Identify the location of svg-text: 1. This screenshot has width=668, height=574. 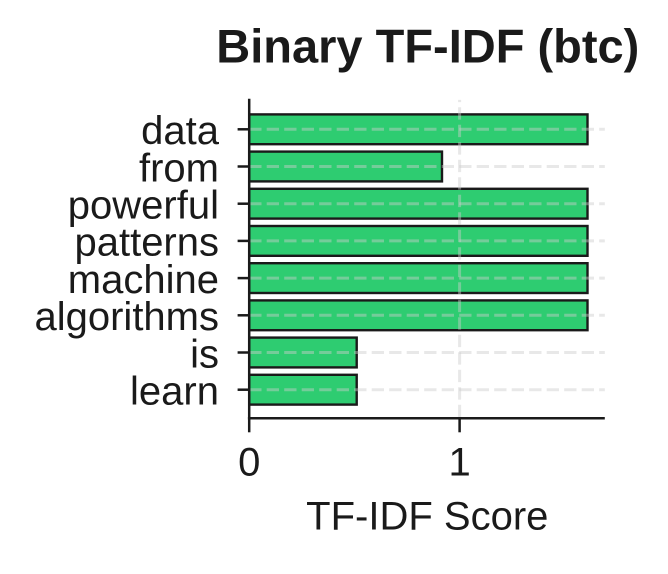
(459, 463).